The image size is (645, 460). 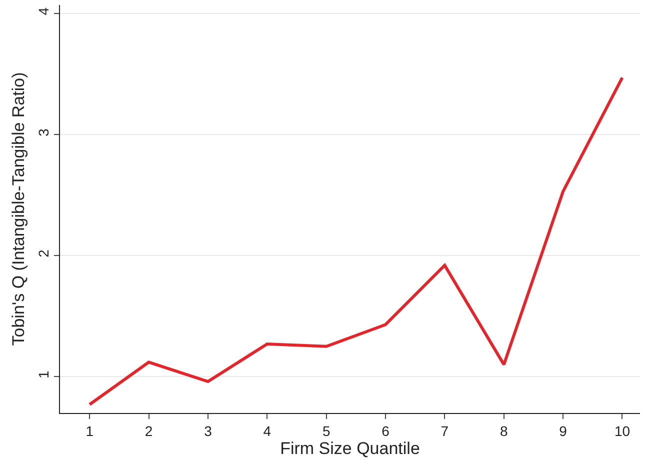 I want to click on x-tick-label: 2, so click(x=148, y=430).